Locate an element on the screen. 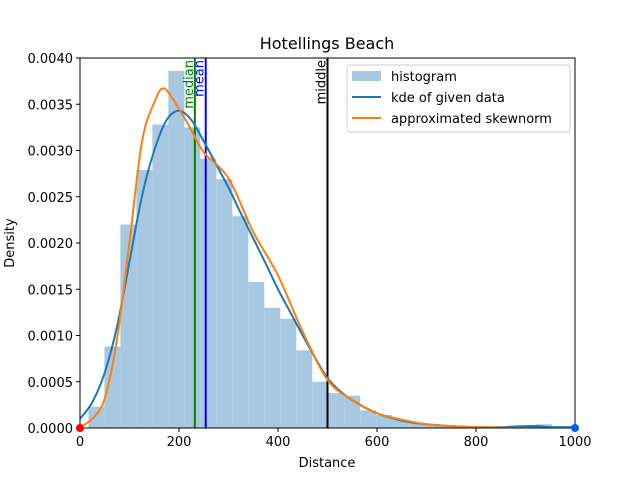 The width and height of the screenshot is (640, 484). x-tick-label: 800 is located at coordinates (476, 442).